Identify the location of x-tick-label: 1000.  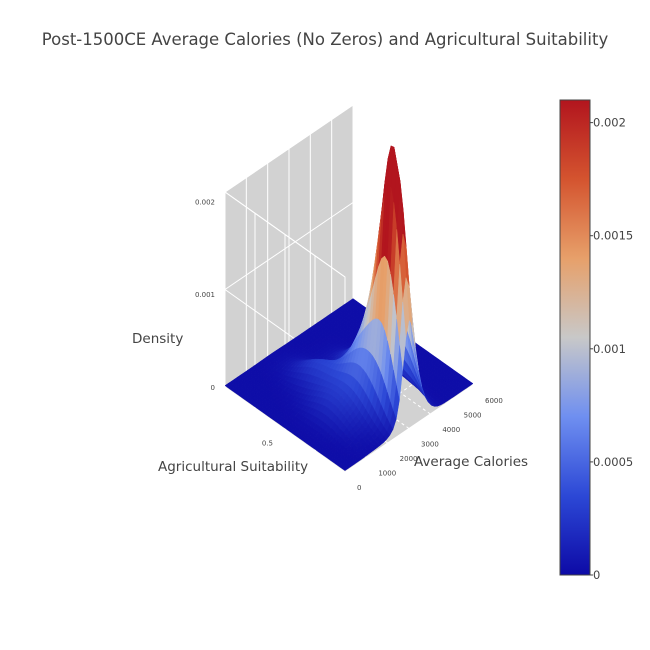
(387, 474).